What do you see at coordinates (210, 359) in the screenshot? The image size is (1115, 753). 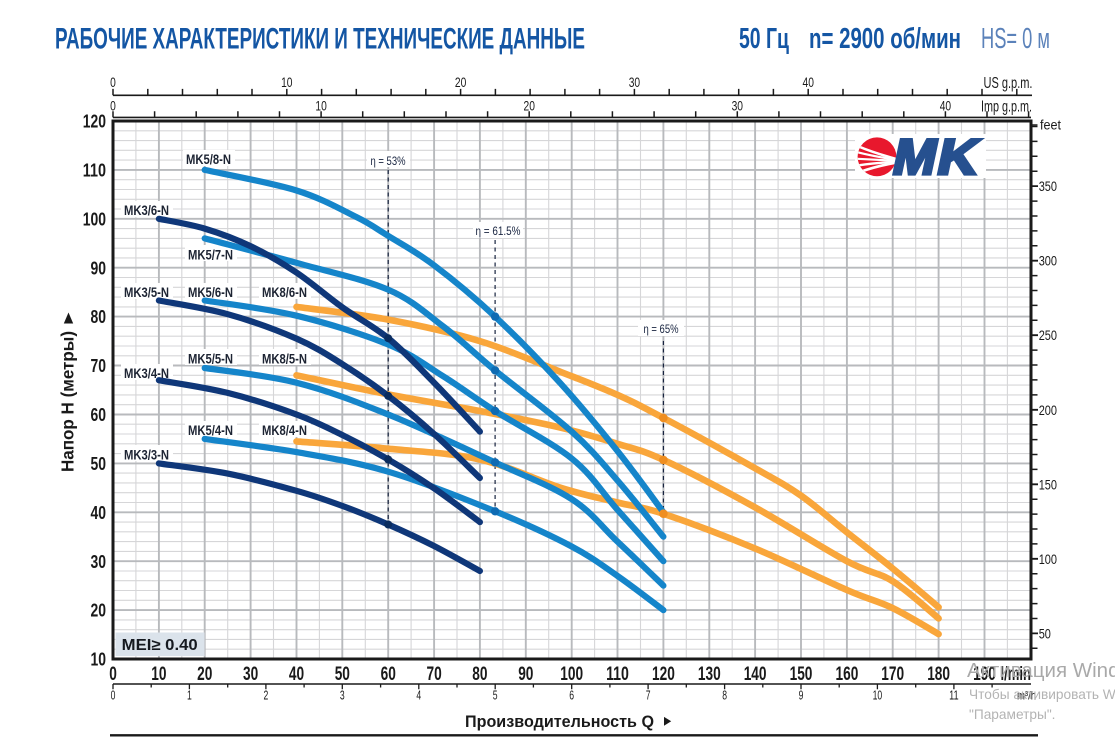 I see `svg-text: MK5/5-N` at bounding box center [210, 359].